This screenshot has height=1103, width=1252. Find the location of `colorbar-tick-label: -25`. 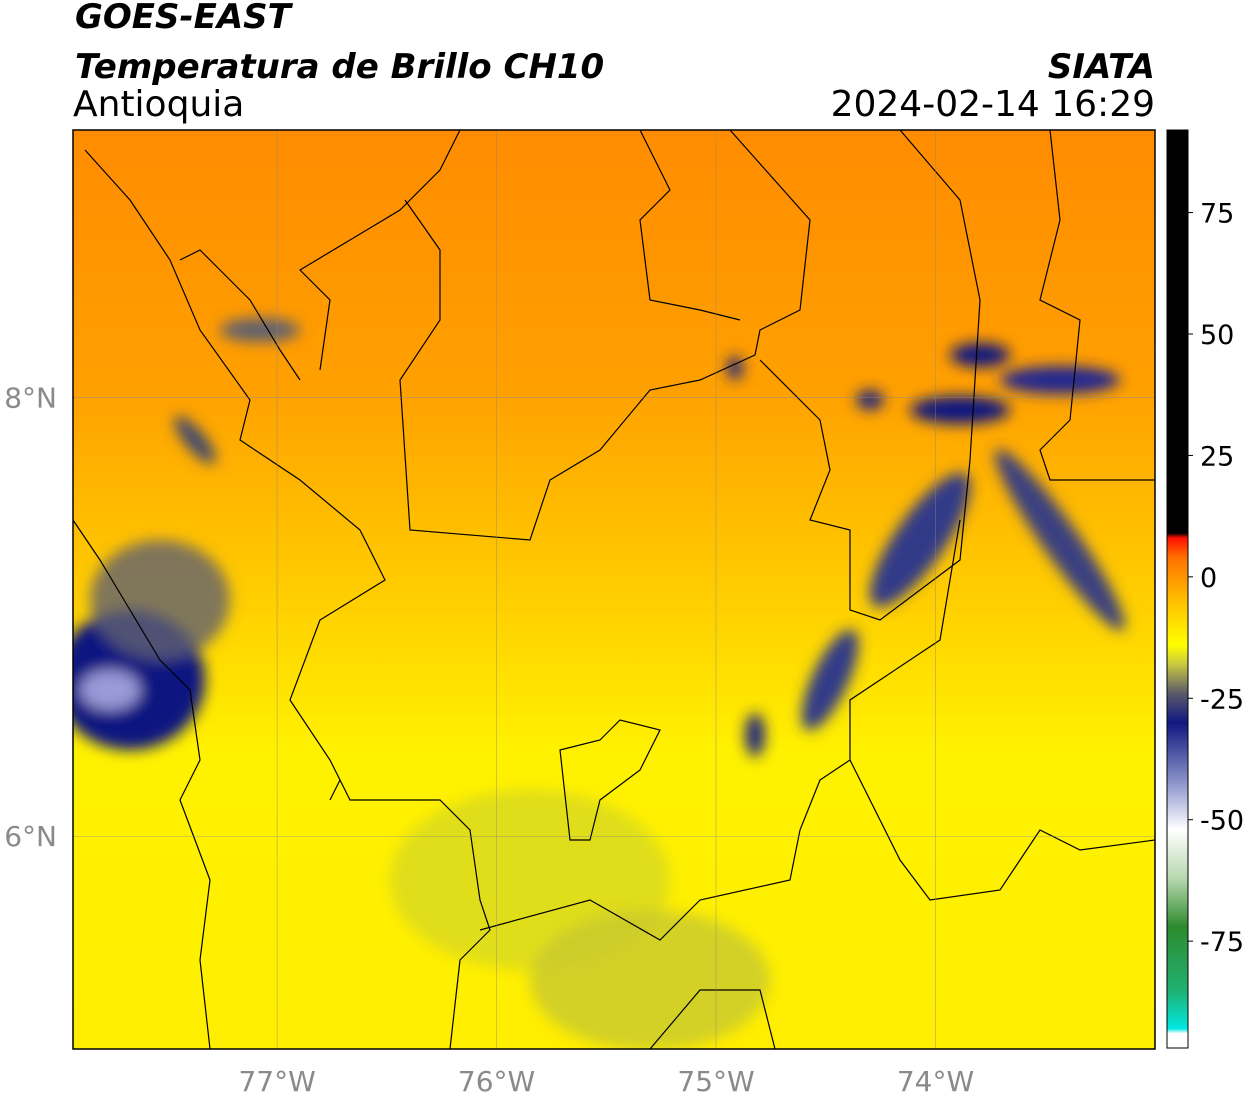

colorbar-tick-label: -25 is located at coordinates (1222, 699).